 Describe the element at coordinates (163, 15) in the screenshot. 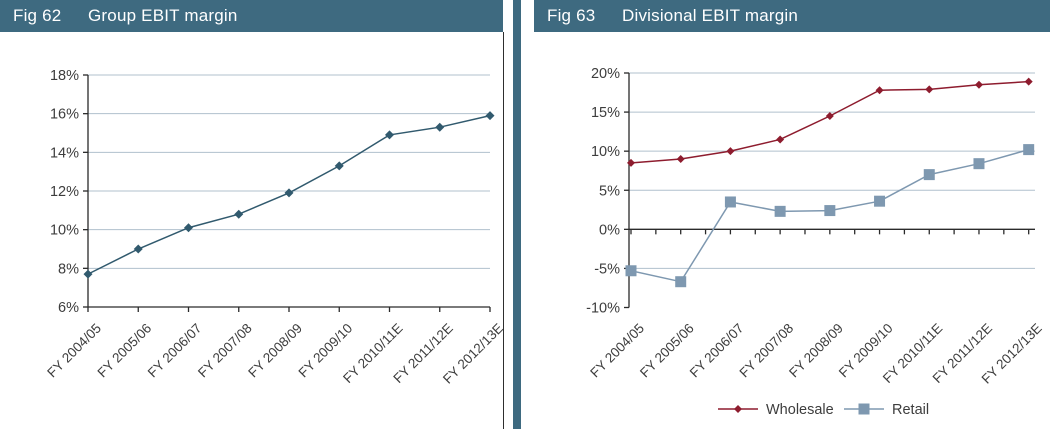

I see `fig62-title: Group EBIT margin` at that location.